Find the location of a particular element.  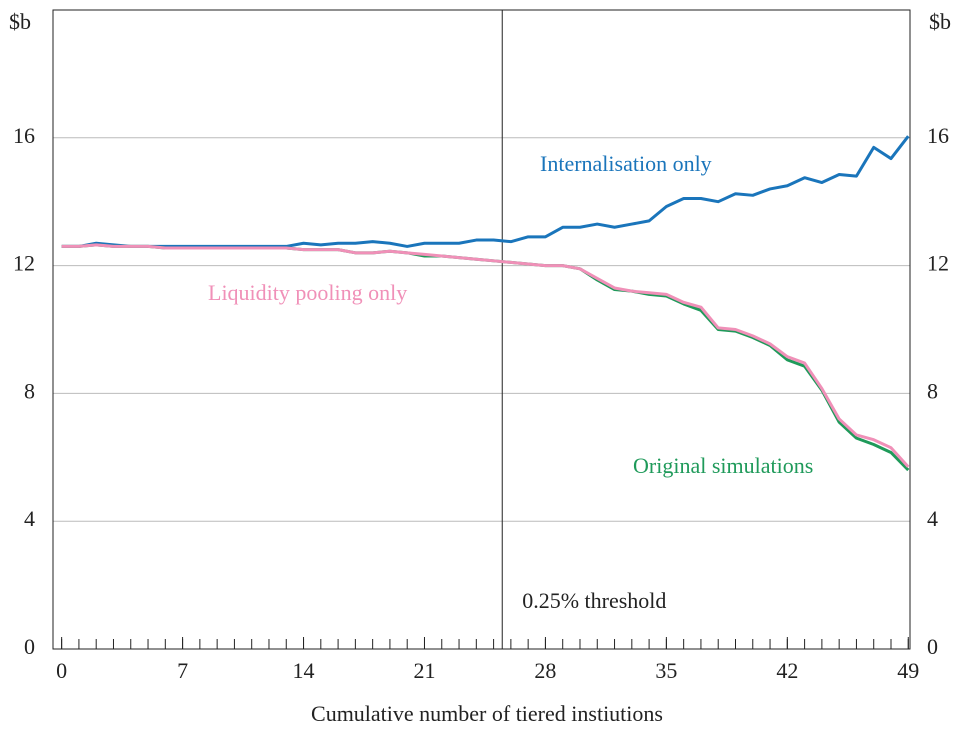

y2-tick-label: 0 is located at coordinates (932, 646).